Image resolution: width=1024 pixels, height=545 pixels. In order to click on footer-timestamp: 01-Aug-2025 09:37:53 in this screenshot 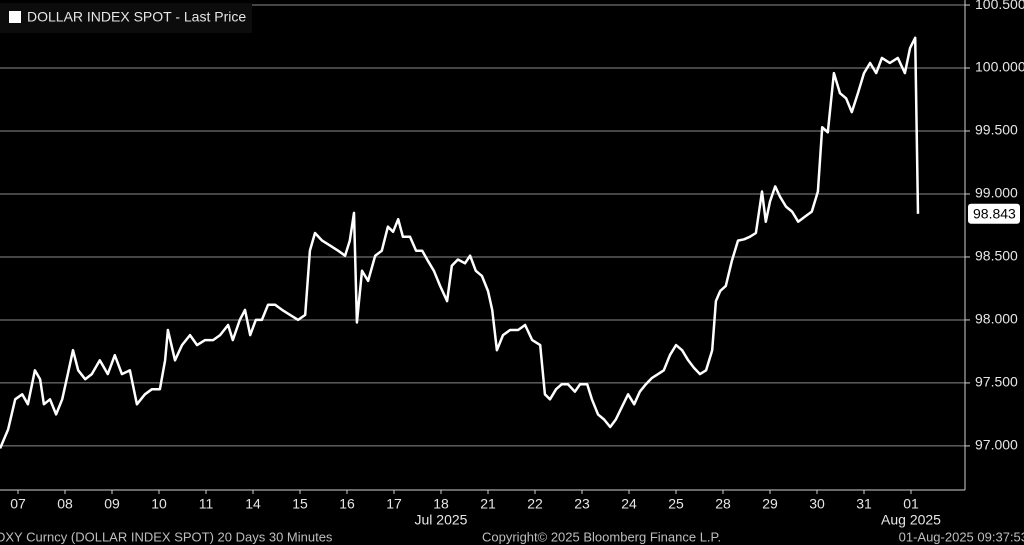, I will do `click(961, 536)`.